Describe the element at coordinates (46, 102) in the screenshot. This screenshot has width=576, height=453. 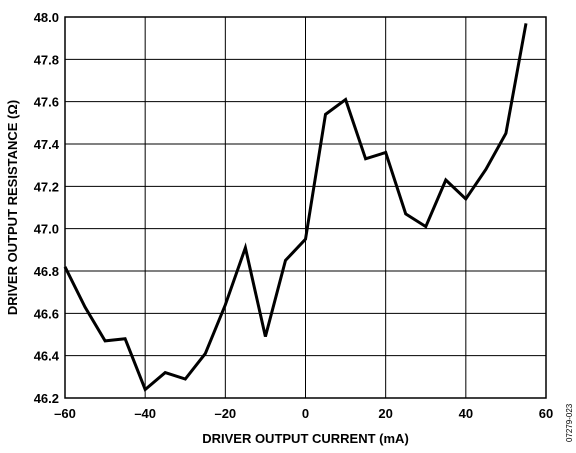
I see `y-tick-label: 47.6` at that location.